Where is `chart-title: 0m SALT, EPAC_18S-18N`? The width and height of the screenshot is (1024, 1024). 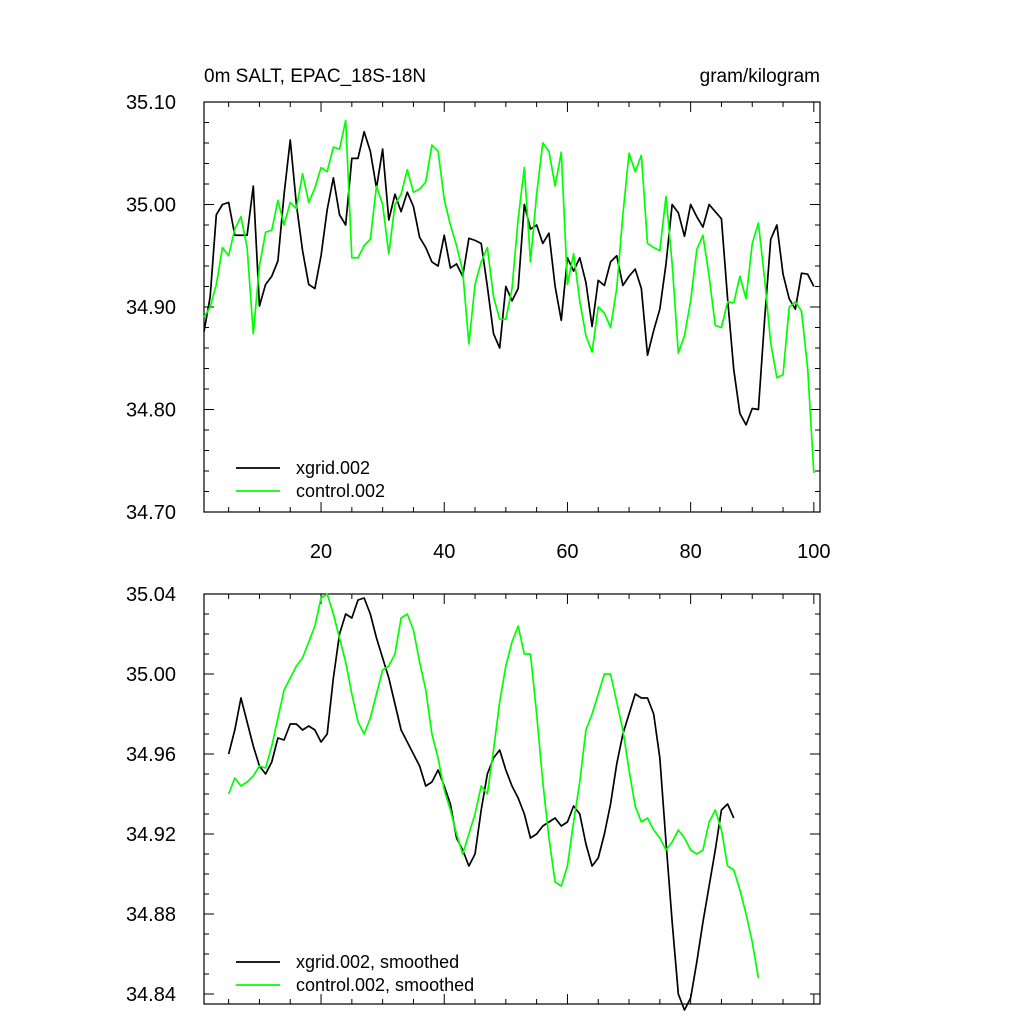
chart-title: 0m SALT, EPAC_18S-18N is located at coordinates (315, 76).